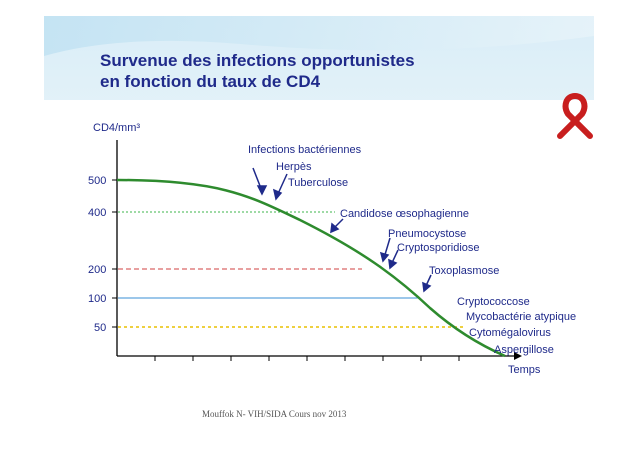  Describe the element at coordinates (305, 150) in the screenshot. I see `label-infections-bacteriennes: Infections bactériennes` at that location.